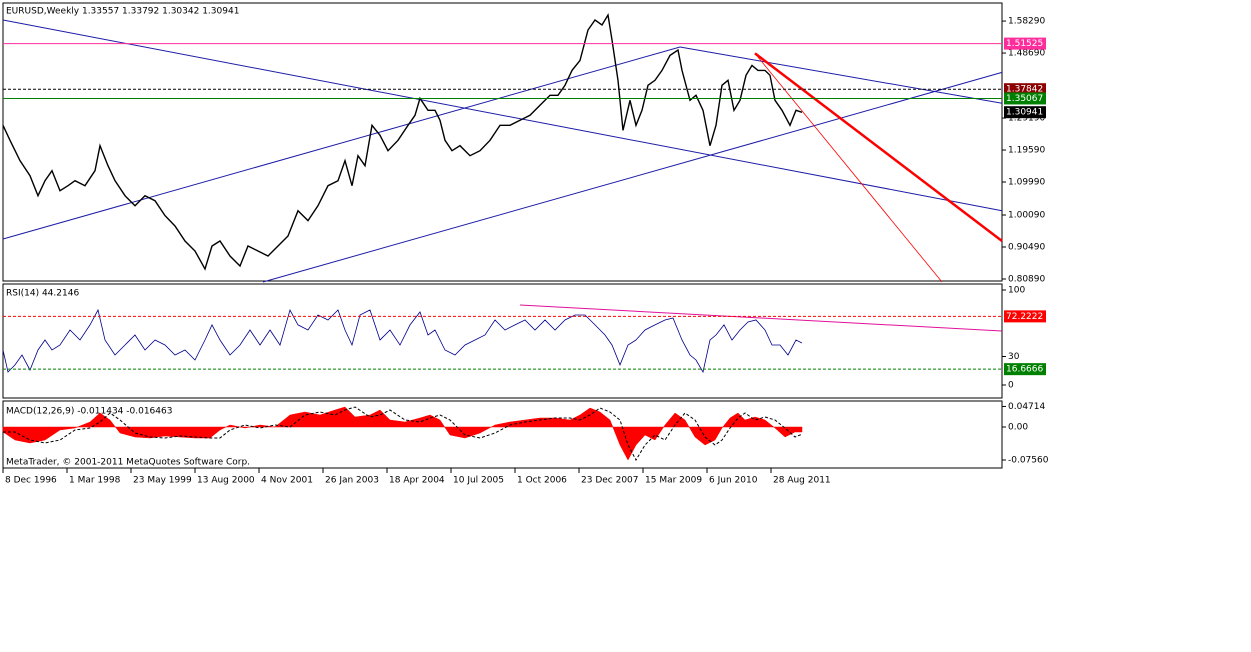 Image resolution: width=1251 pixels, height=652 pixels. I want to click on x-tick-label: 23 May 1999, so click(162, 481).